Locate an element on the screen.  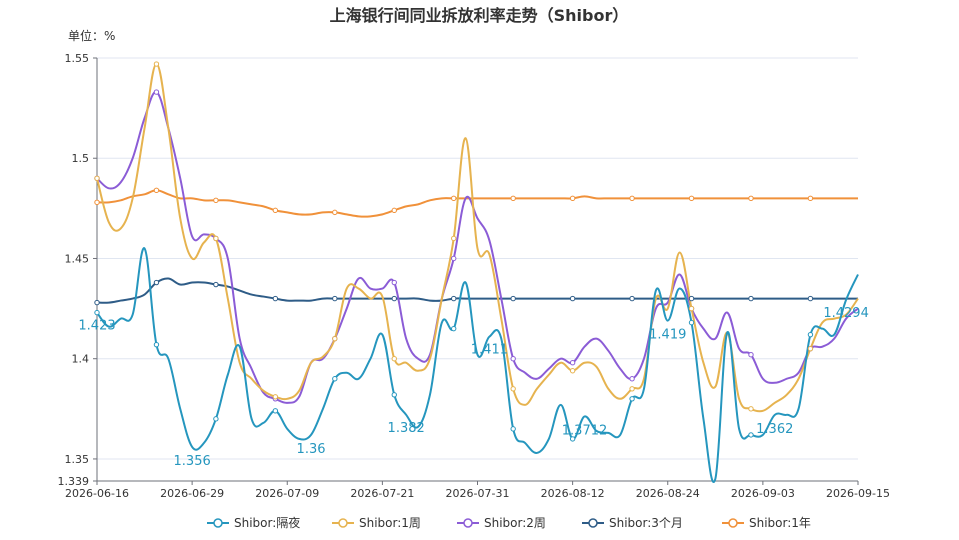
chart-title: 上海银行间同业拆放利率走势（Shibor） is located at coordinates (479, 15).